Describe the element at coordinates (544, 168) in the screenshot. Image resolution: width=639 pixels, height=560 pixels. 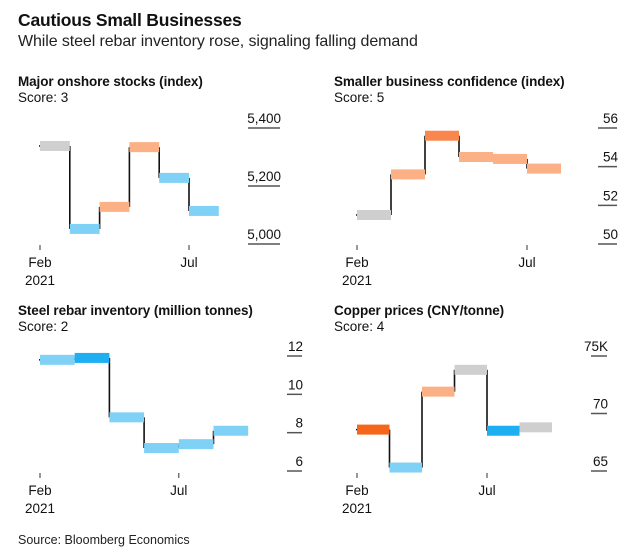
I see `confidence-bar-jul` at that location.